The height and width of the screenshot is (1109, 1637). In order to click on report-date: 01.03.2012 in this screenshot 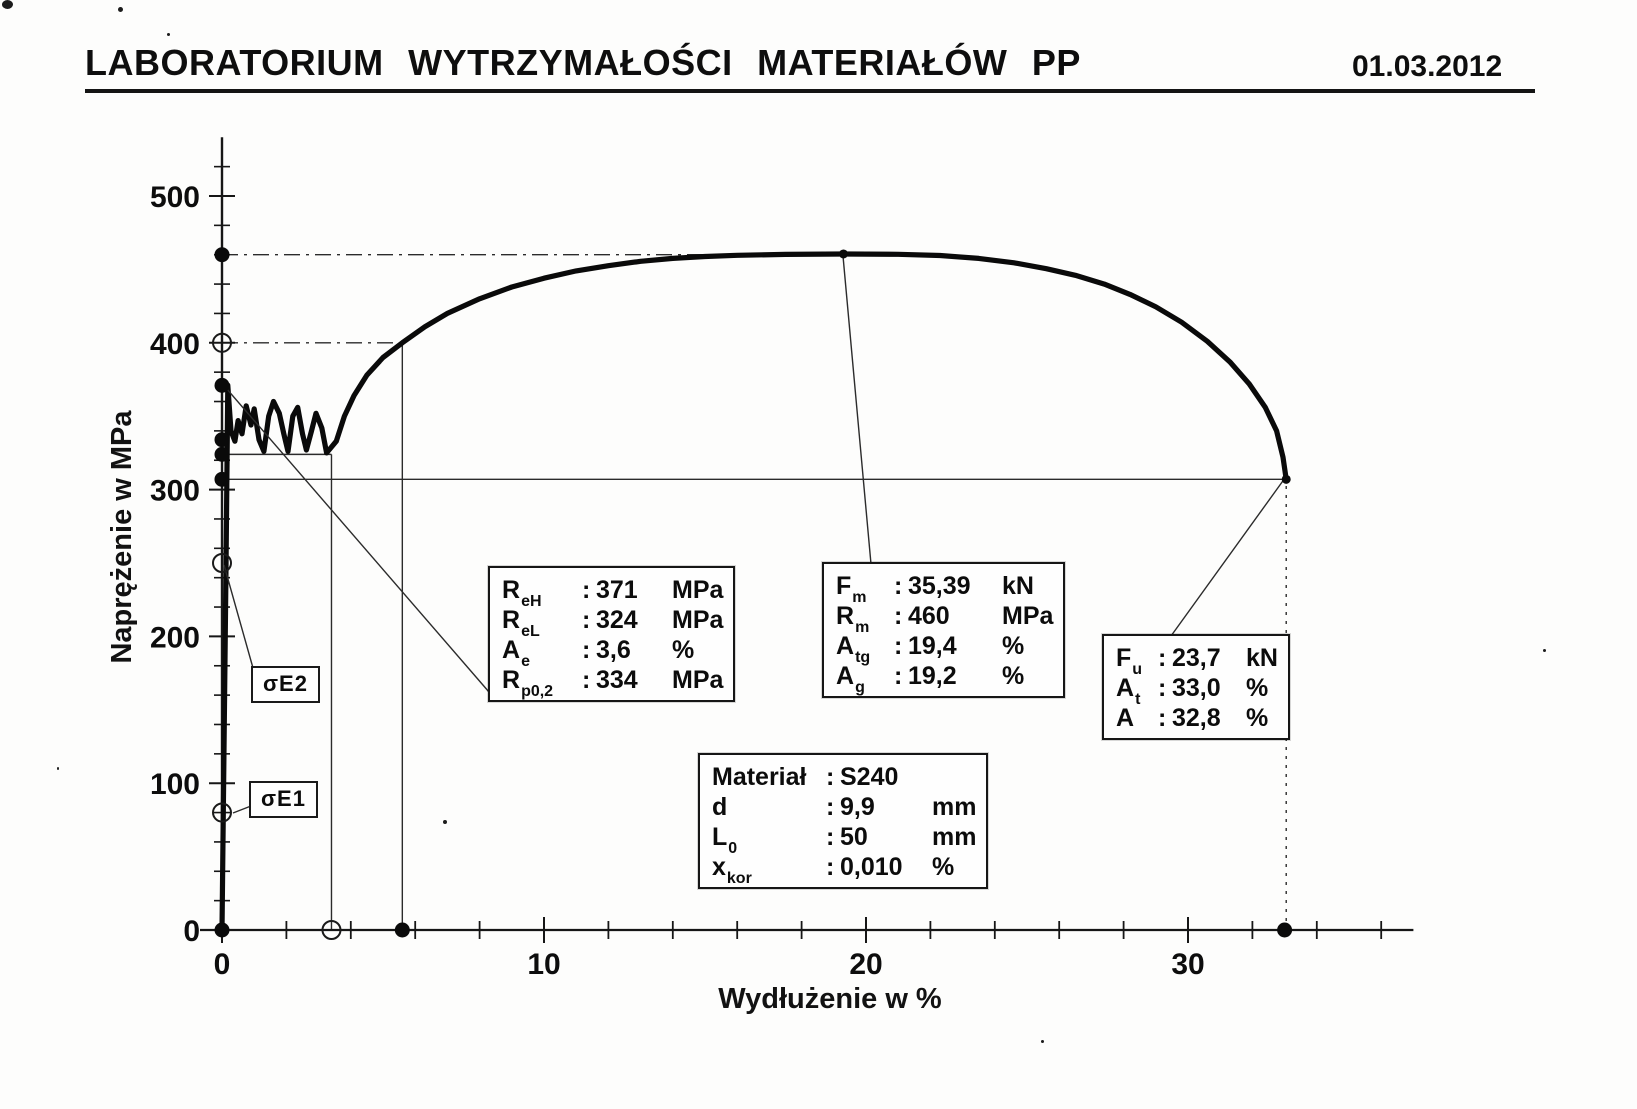, I will do `click(1427, 66)`.